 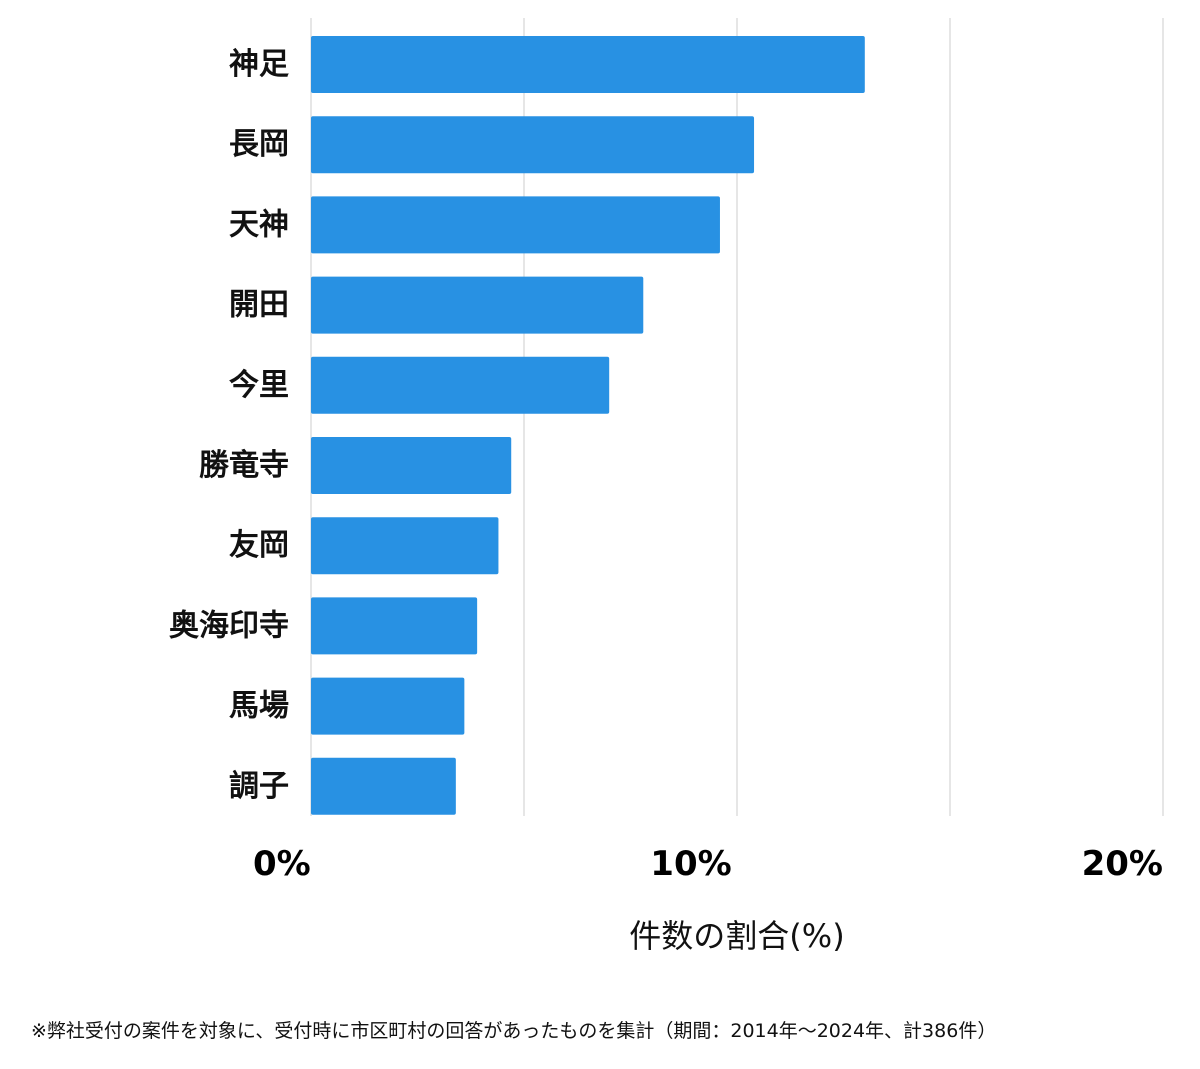 I want to click on category-label-3: 開田, so click(x=259, y=305).